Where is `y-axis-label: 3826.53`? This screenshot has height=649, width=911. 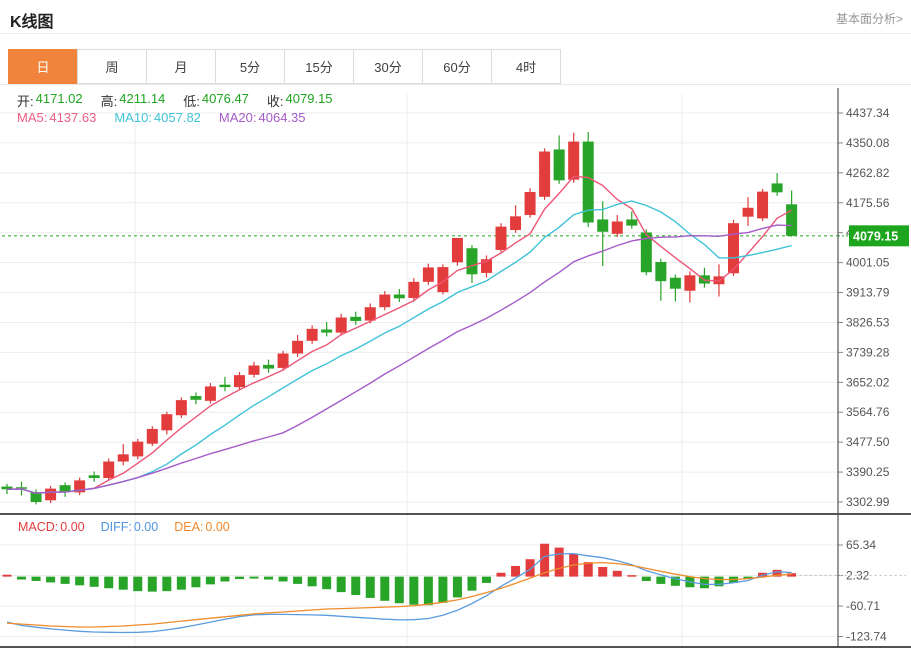
y-axis-label: 3826.53 is located at coordinates (868, 322).